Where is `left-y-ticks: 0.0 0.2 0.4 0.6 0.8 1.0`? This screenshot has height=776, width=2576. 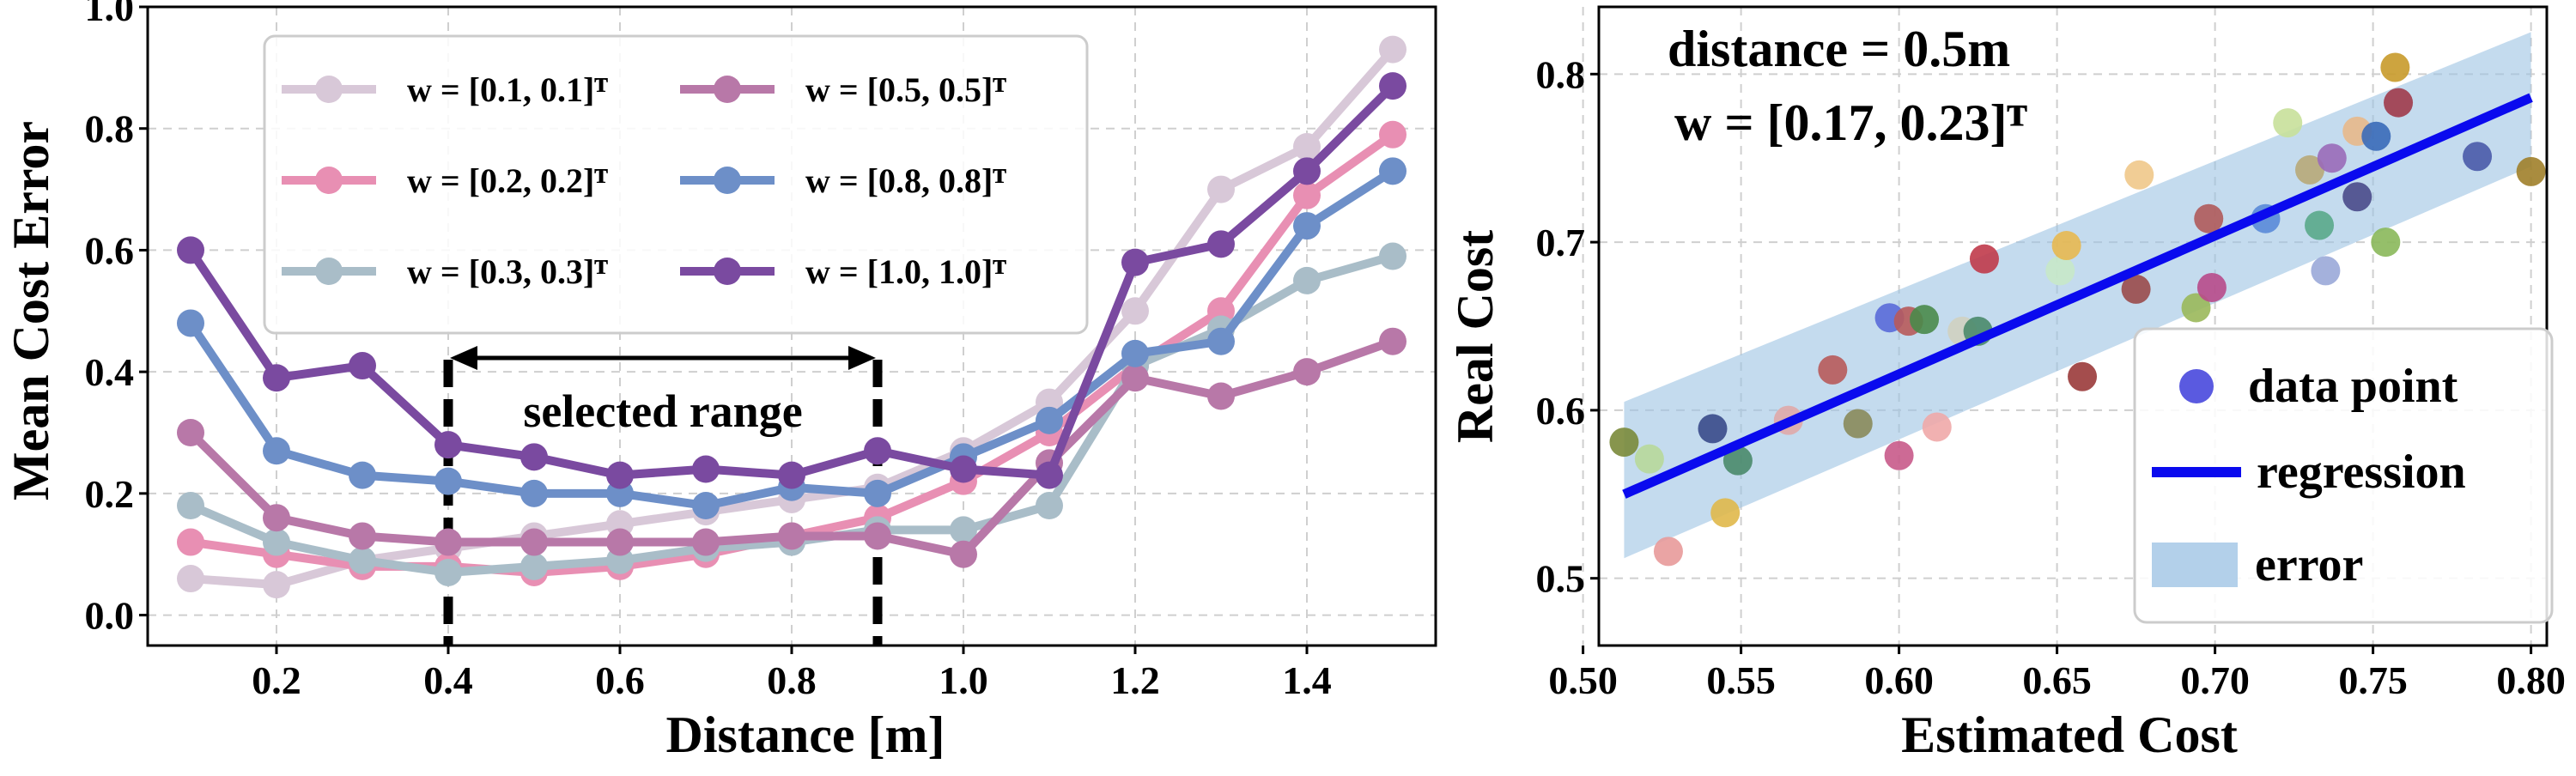
left-y-ticks: 0.0 0.2 0.4 0.6 0.8 1.0 is located at coordinates (117, 319).